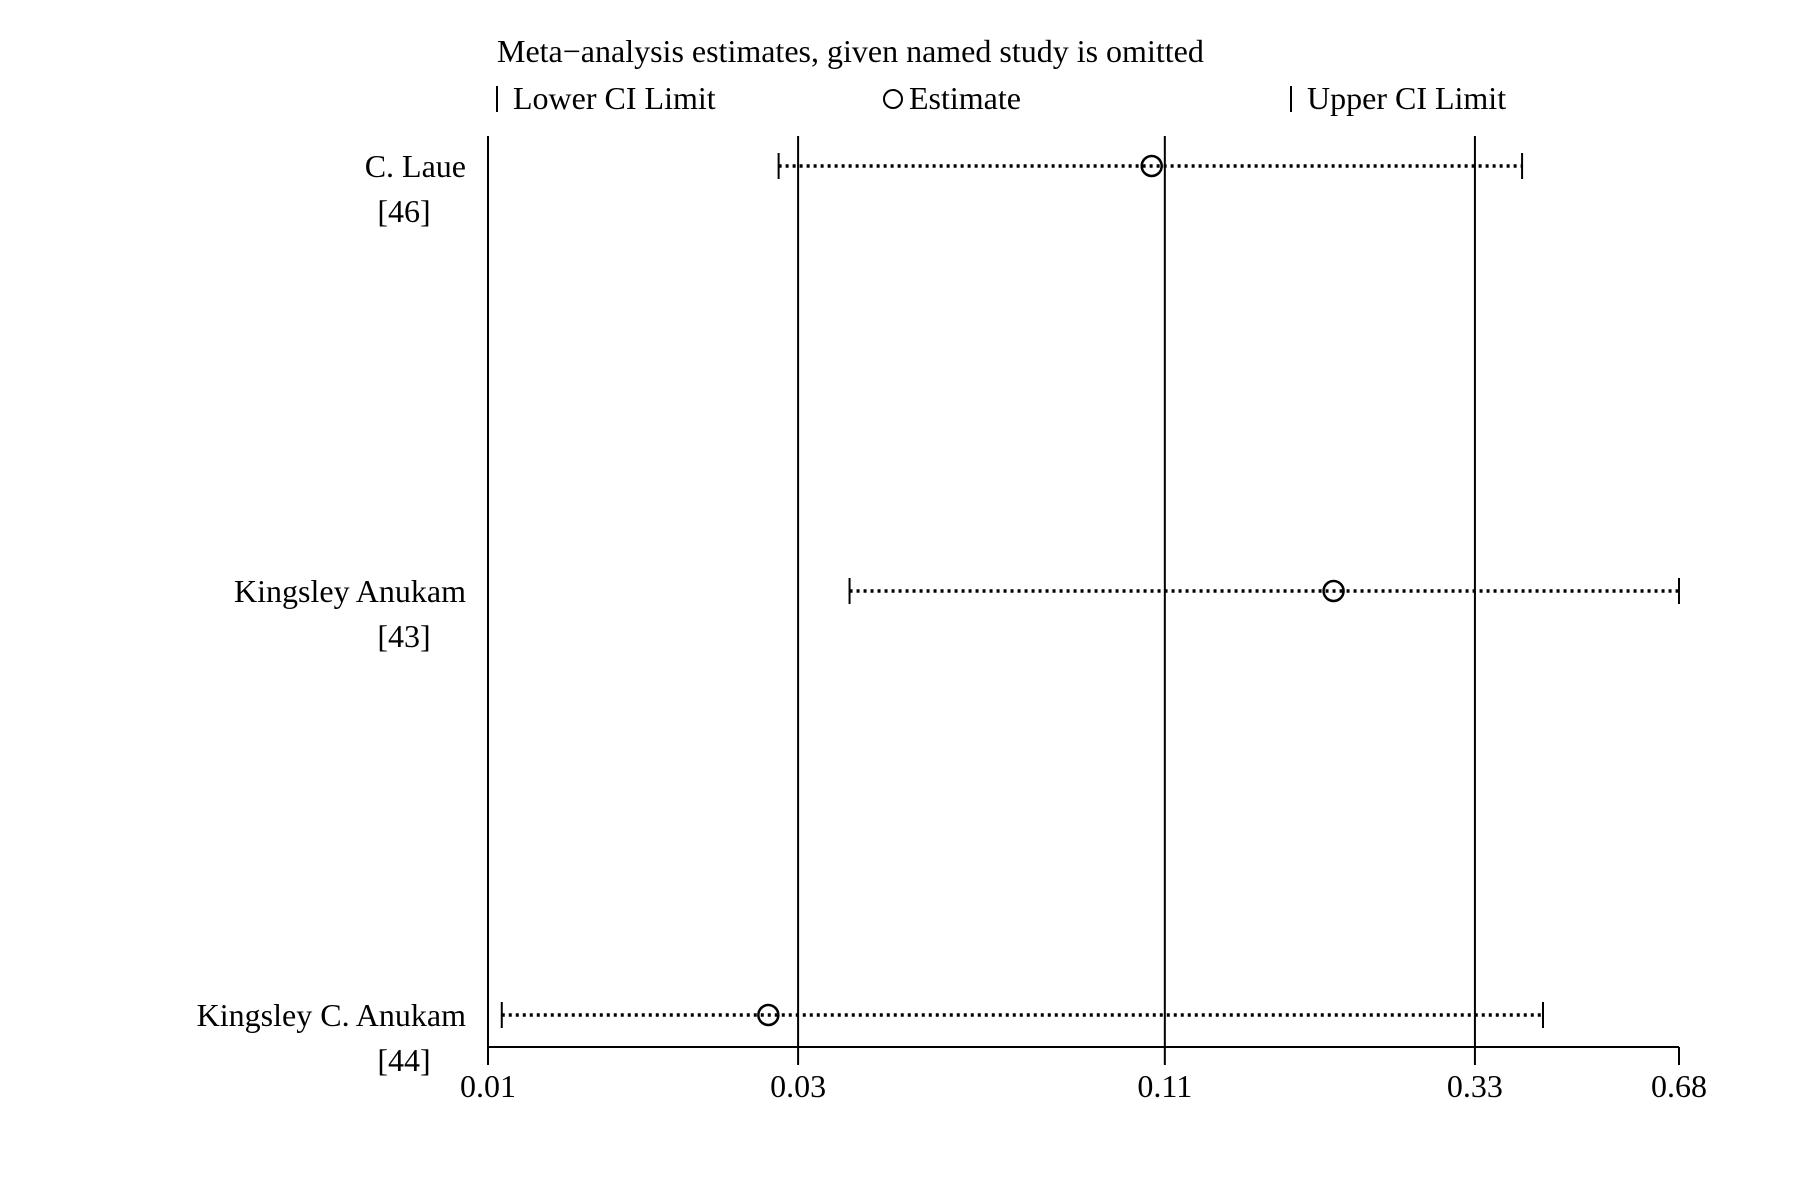 The image size is (1800, 1200). What do you see at coordinates (403, 1060) in the screenshot?
I see `study-ref: [44]` at bounding box center [403, 1060].